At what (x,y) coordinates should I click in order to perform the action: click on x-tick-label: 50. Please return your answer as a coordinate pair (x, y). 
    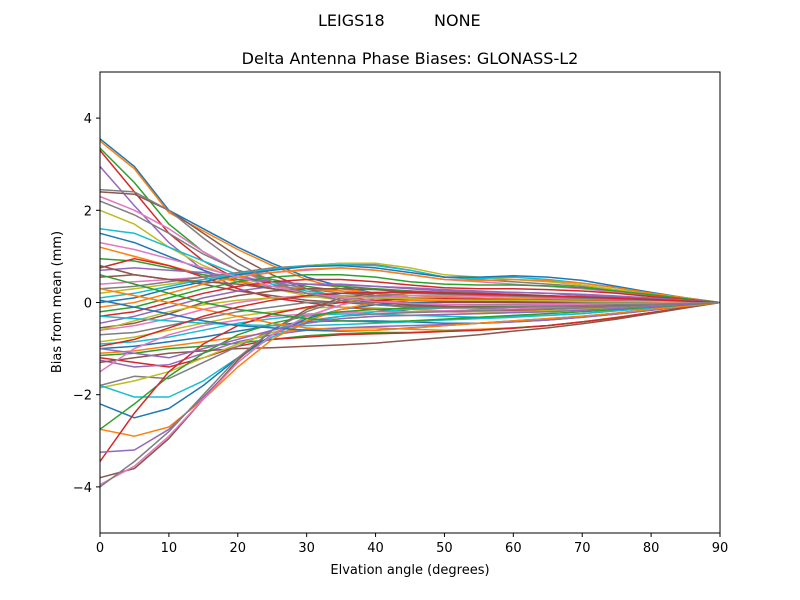
    Looking at the image, I should click on (444, 548).